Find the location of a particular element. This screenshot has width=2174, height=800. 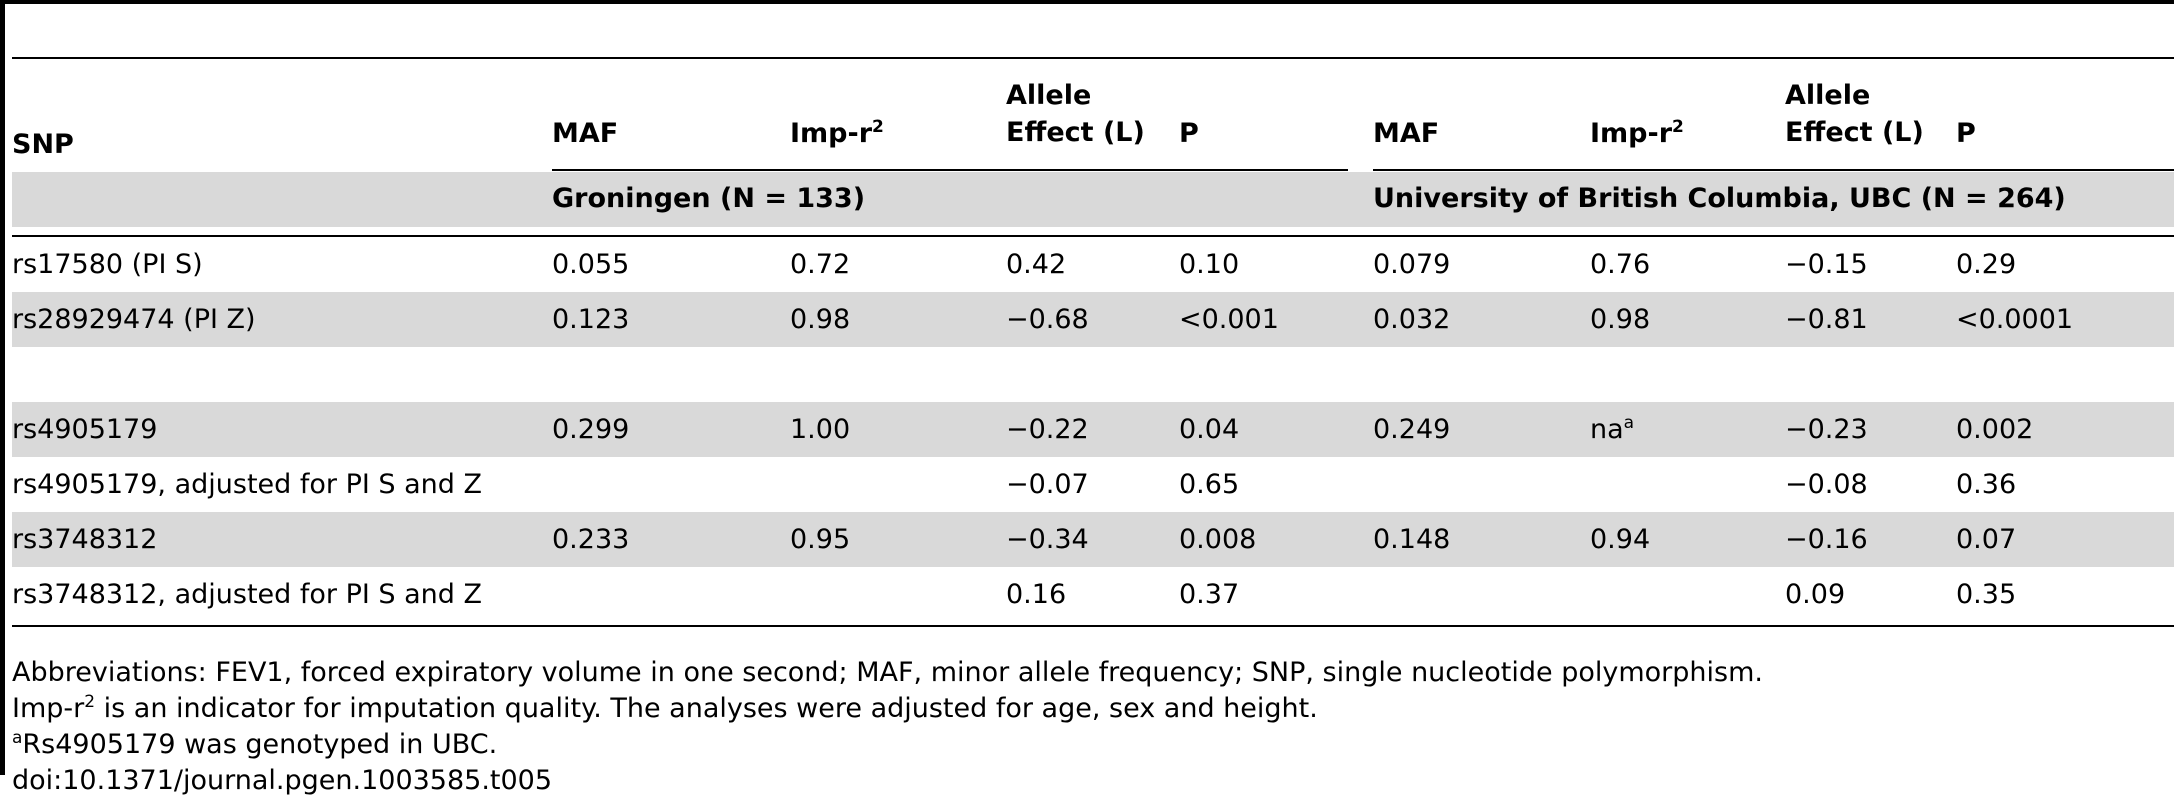

cell-maf-ubc: 0.079 is located at coordinates (1412, 264).